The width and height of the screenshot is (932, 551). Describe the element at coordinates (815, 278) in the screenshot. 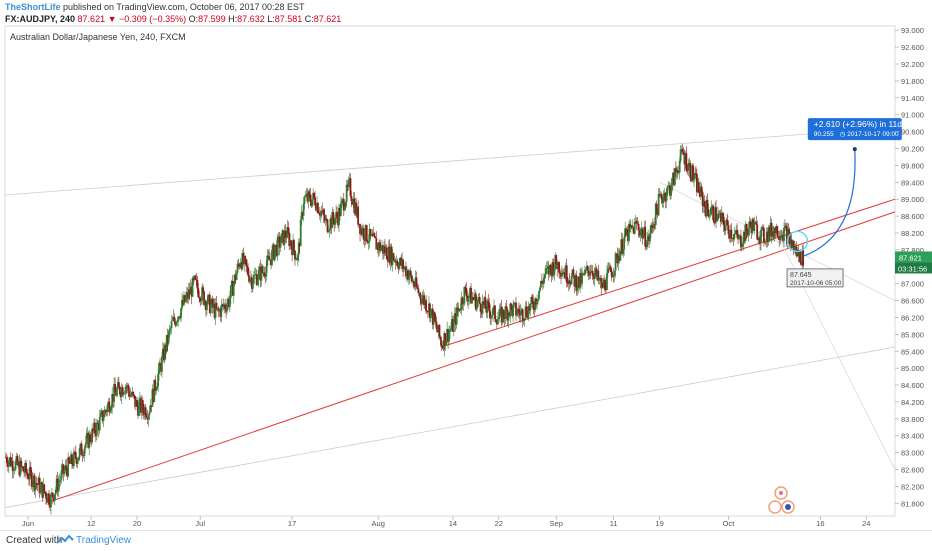

I see `price-marker-box` at that location.